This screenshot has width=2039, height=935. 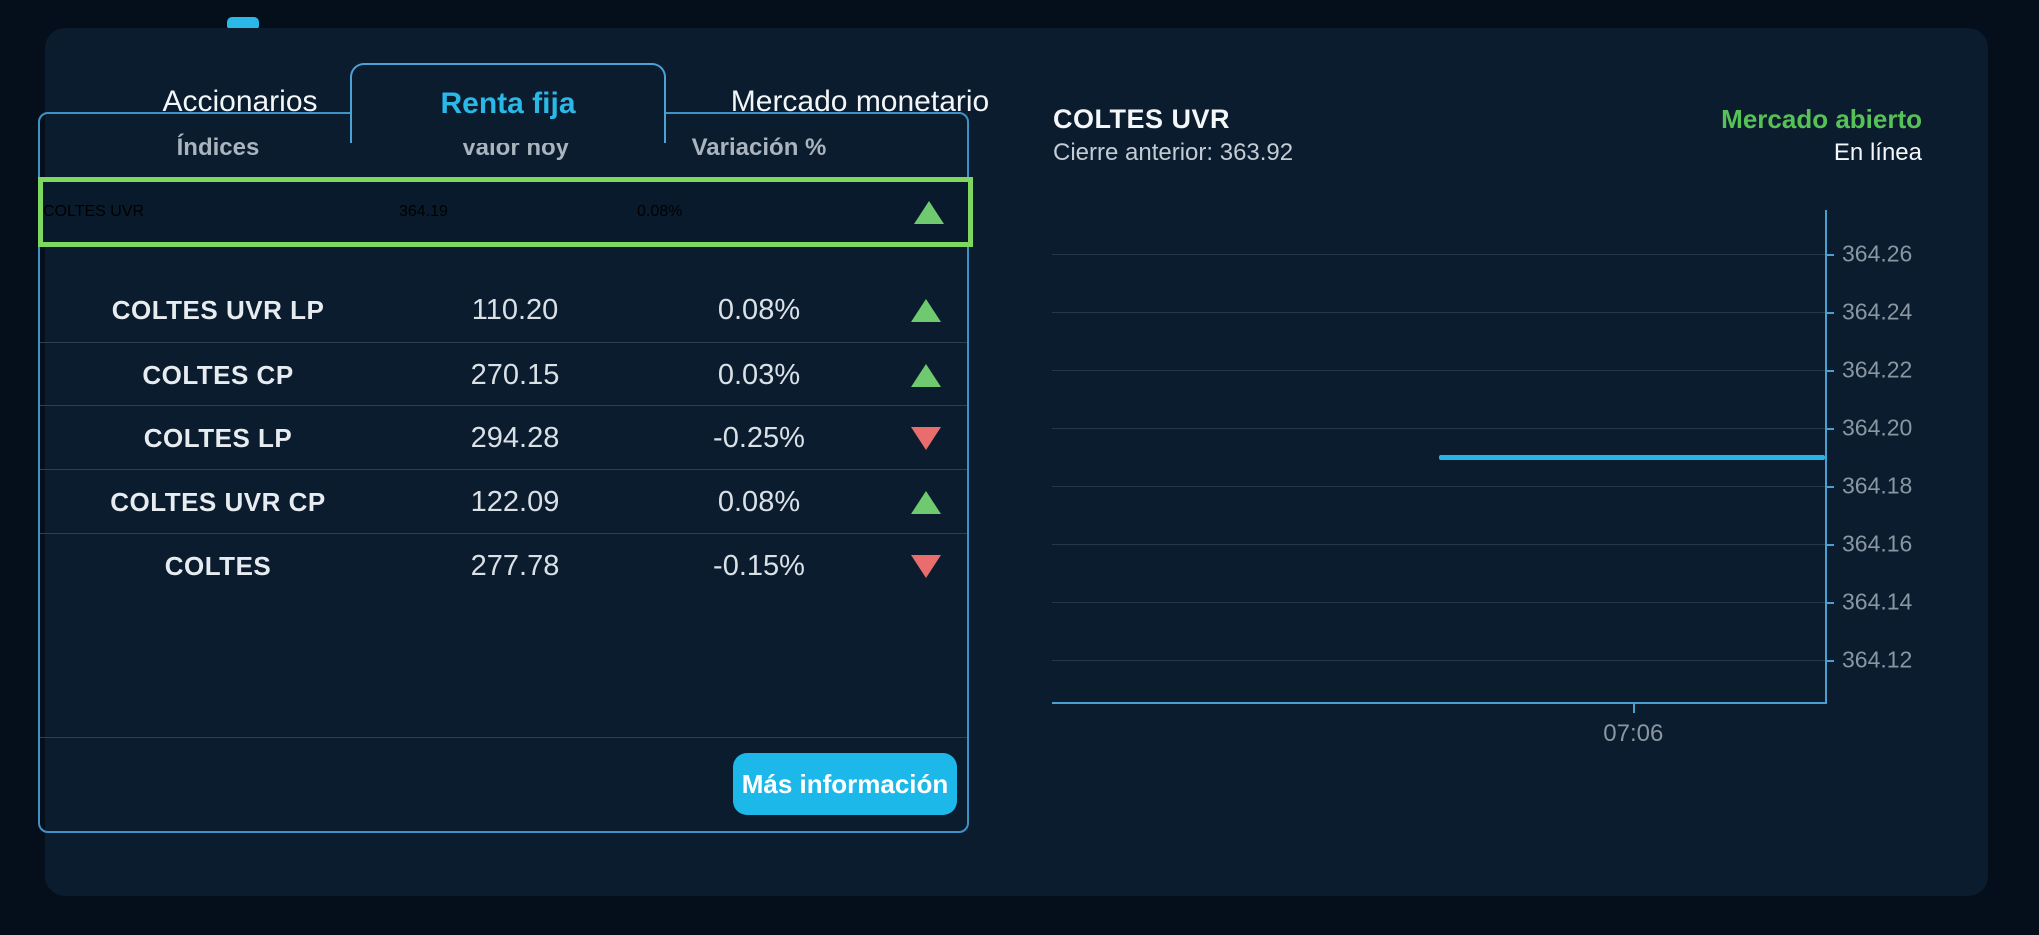 I want to click on previous-close-text: Cierre anterior: 363.92, so click(x=1173, y=152).